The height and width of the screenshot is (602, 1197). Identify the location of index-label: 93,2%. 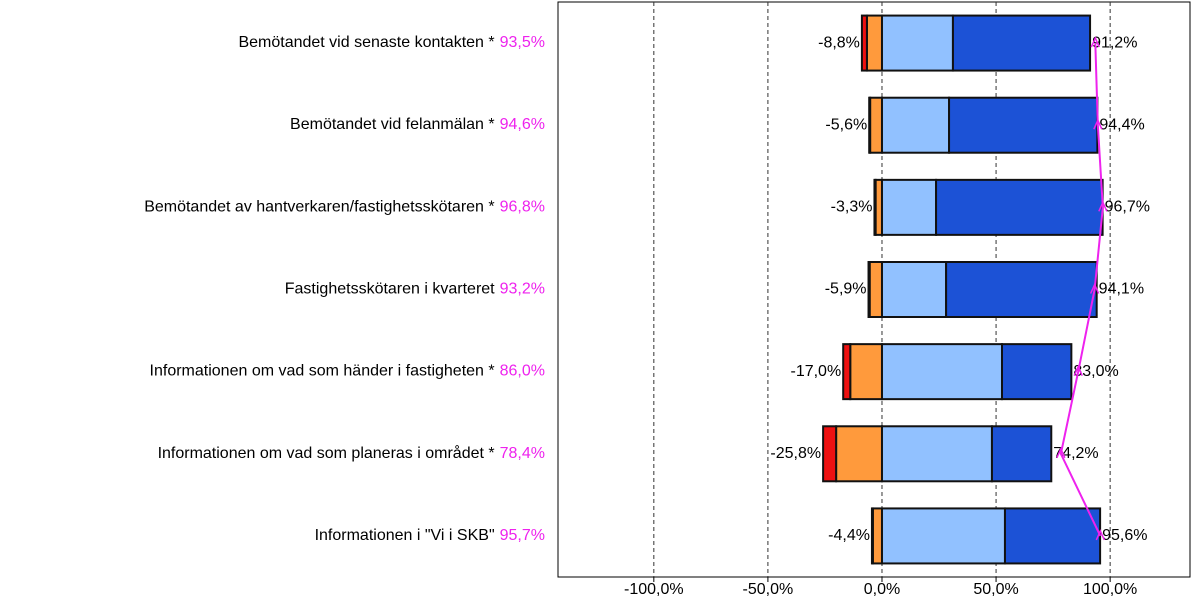
(522, 289).